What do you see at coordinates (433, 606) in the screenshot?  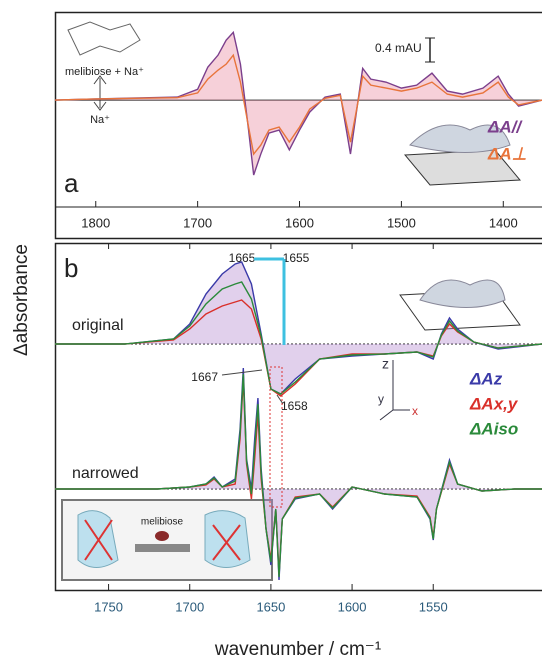 I see `x-tick-label: 1550` at bounding box center [433, 606].